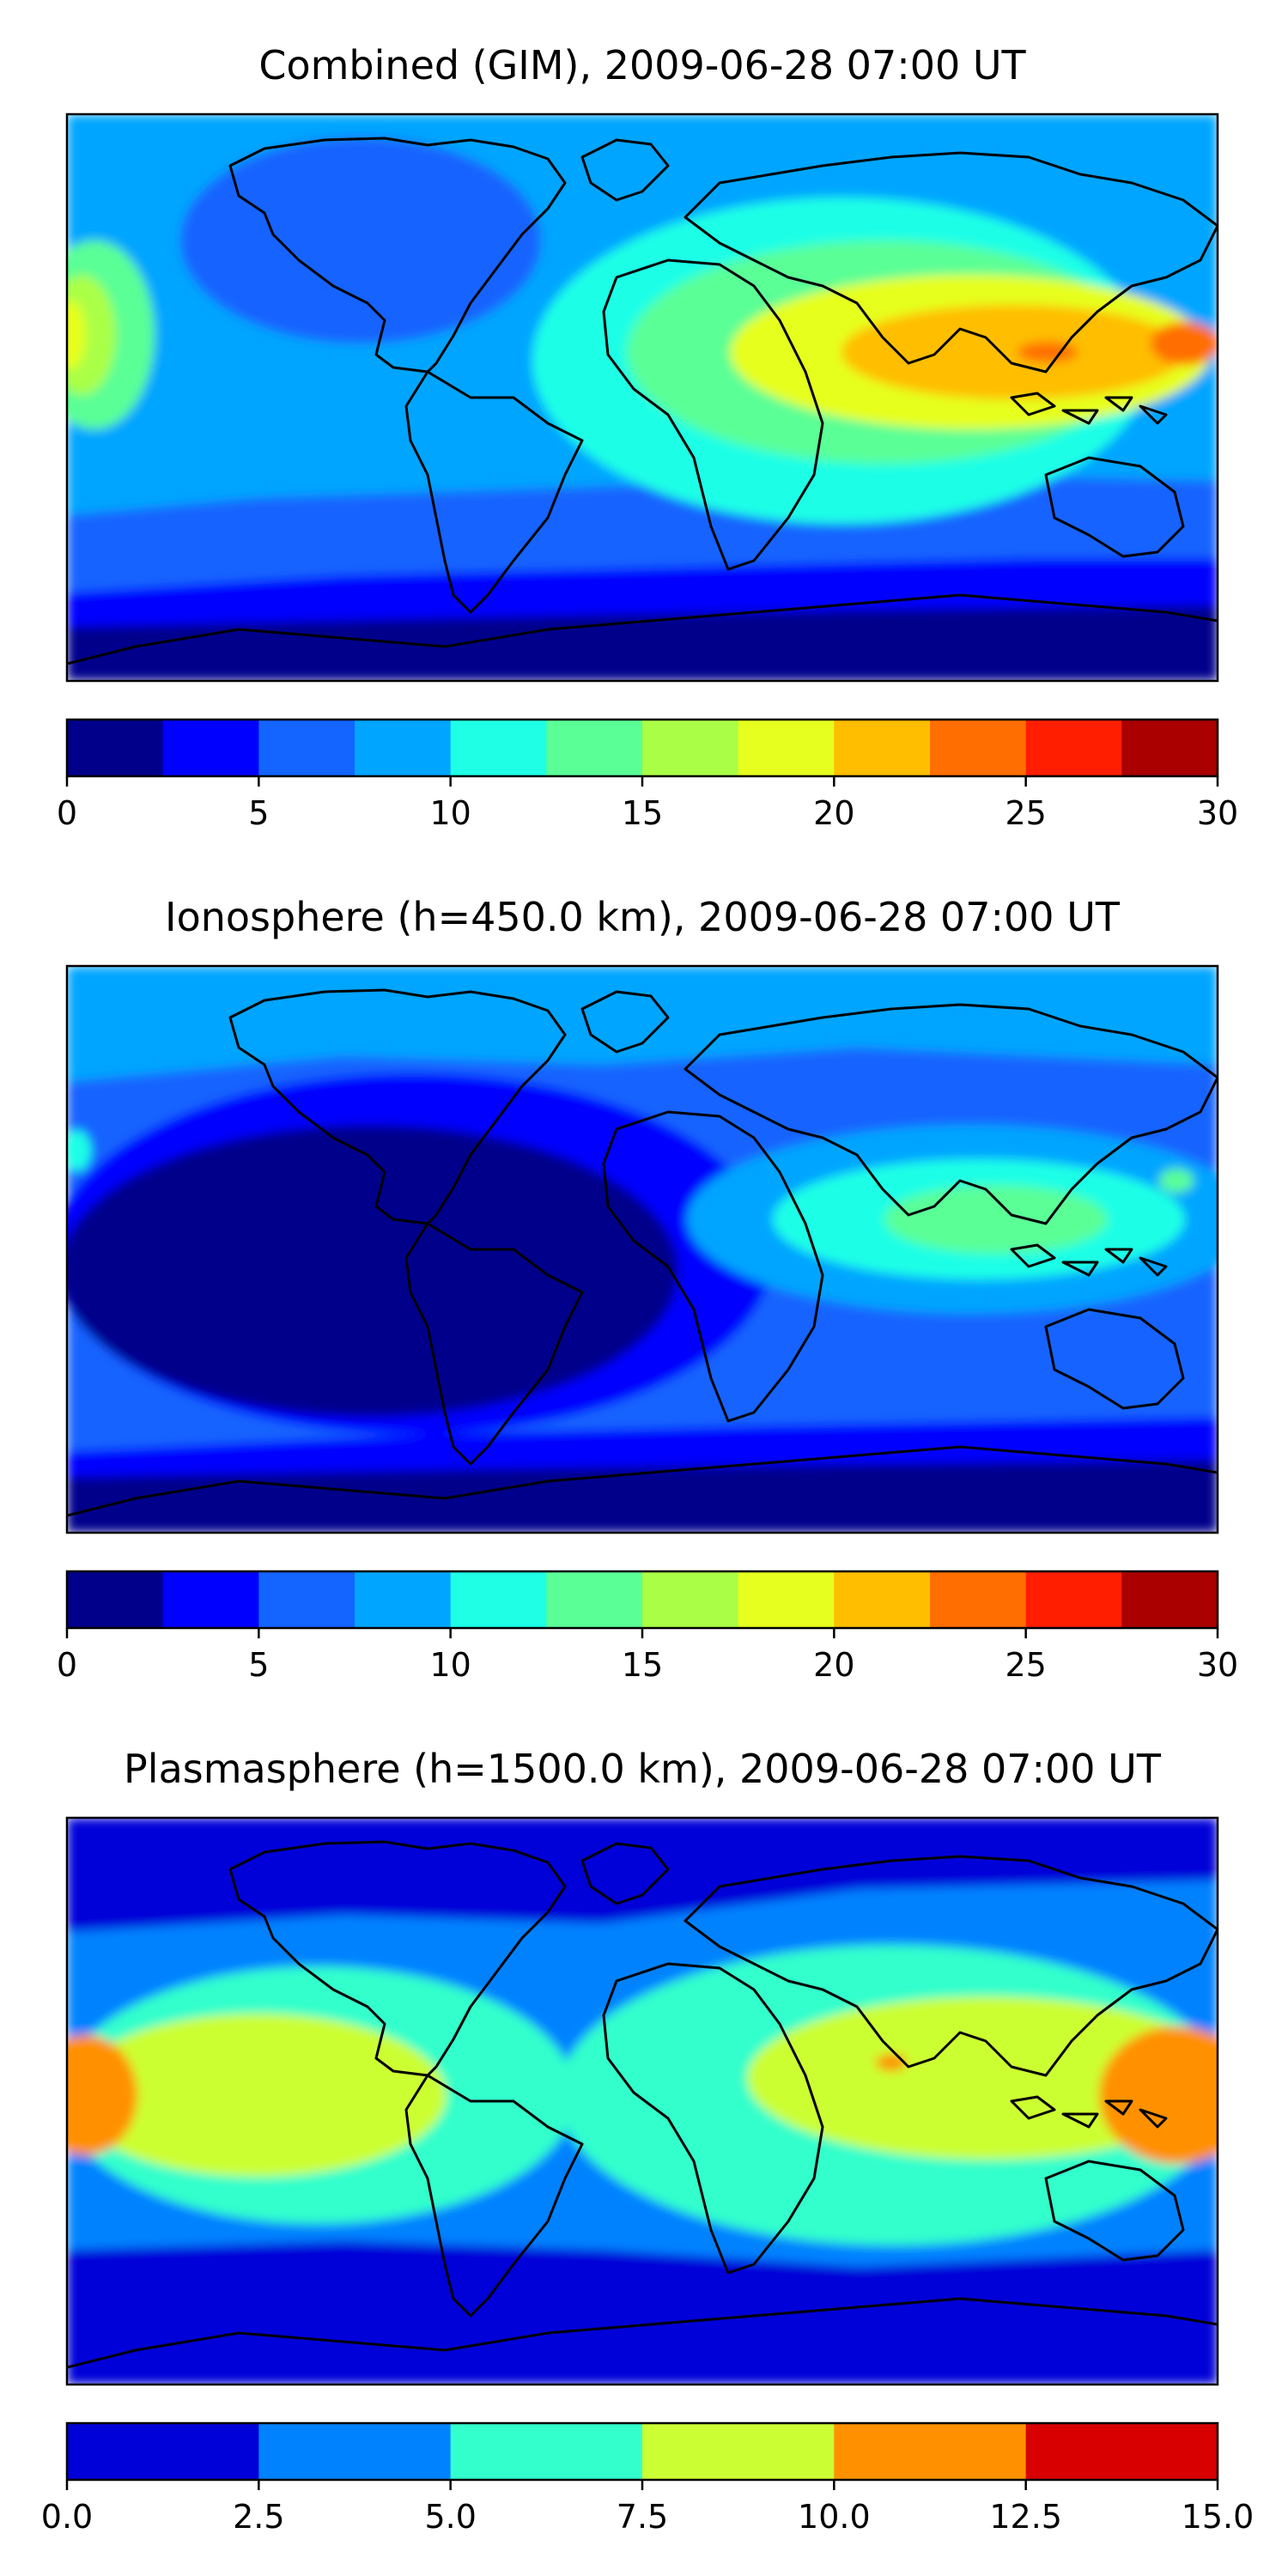 The image size is (1288, 2576). Describe the element at coordinates (642, 2517) in the screenshot. I see `colorbar-tick-label: 7.5` at that location.